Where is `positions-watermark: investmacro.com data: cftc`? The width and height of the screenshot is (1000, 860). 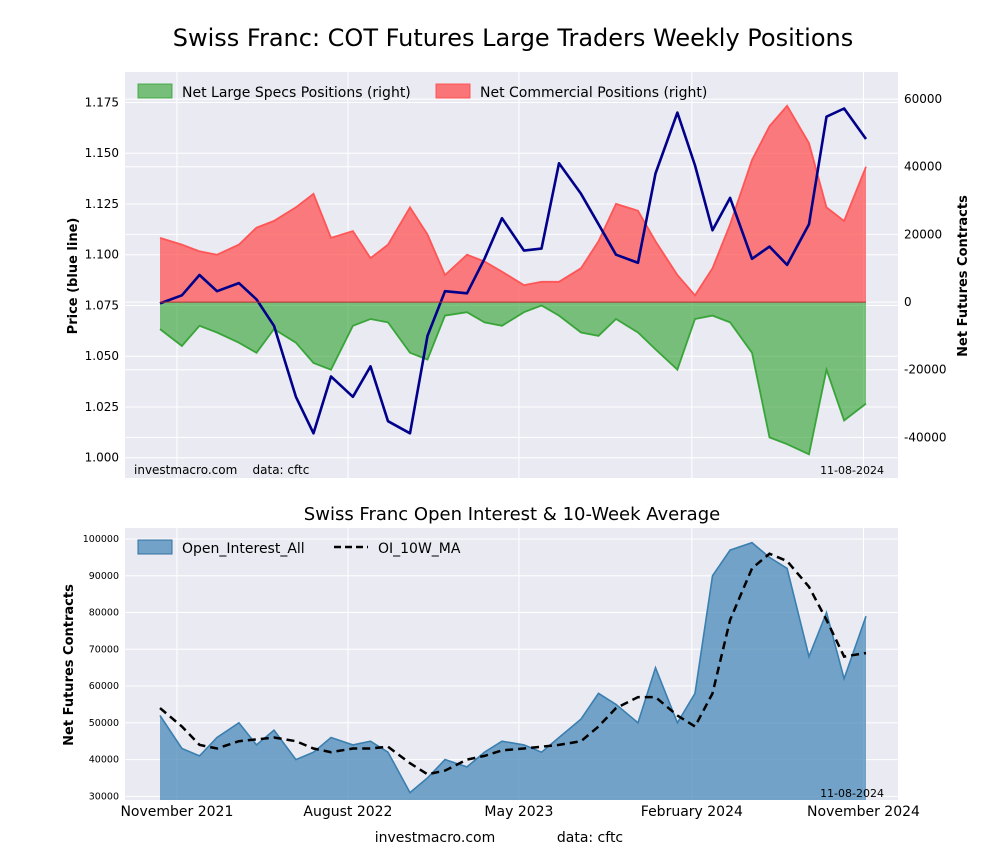 positions-watermark: investmacro.com data: cftc is located at coordinates (221, 470).